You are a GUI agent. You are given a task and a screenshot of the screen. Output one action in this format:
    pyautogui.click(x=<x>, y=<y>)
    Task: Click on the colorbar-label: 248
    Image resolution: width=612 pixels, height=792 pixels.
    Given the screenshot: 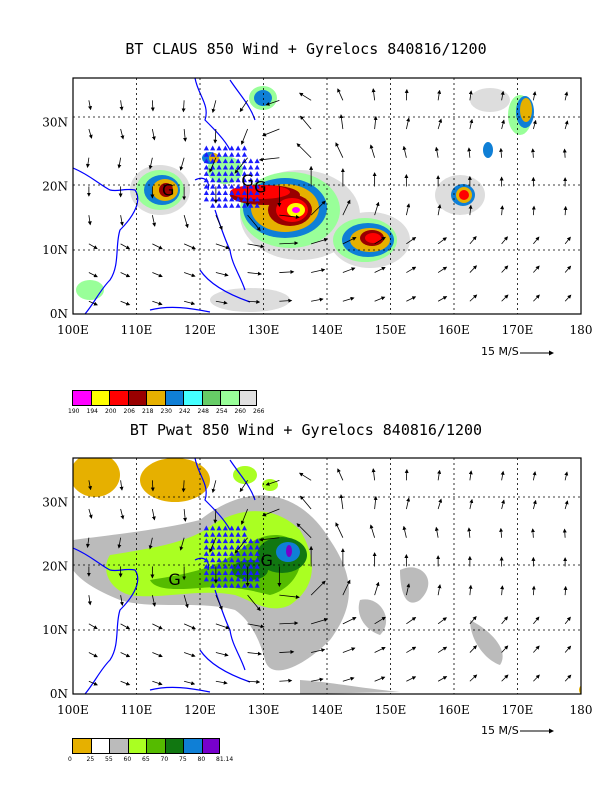 What is the action you would take?
    pyautogui.click(x=203, y=411)
    